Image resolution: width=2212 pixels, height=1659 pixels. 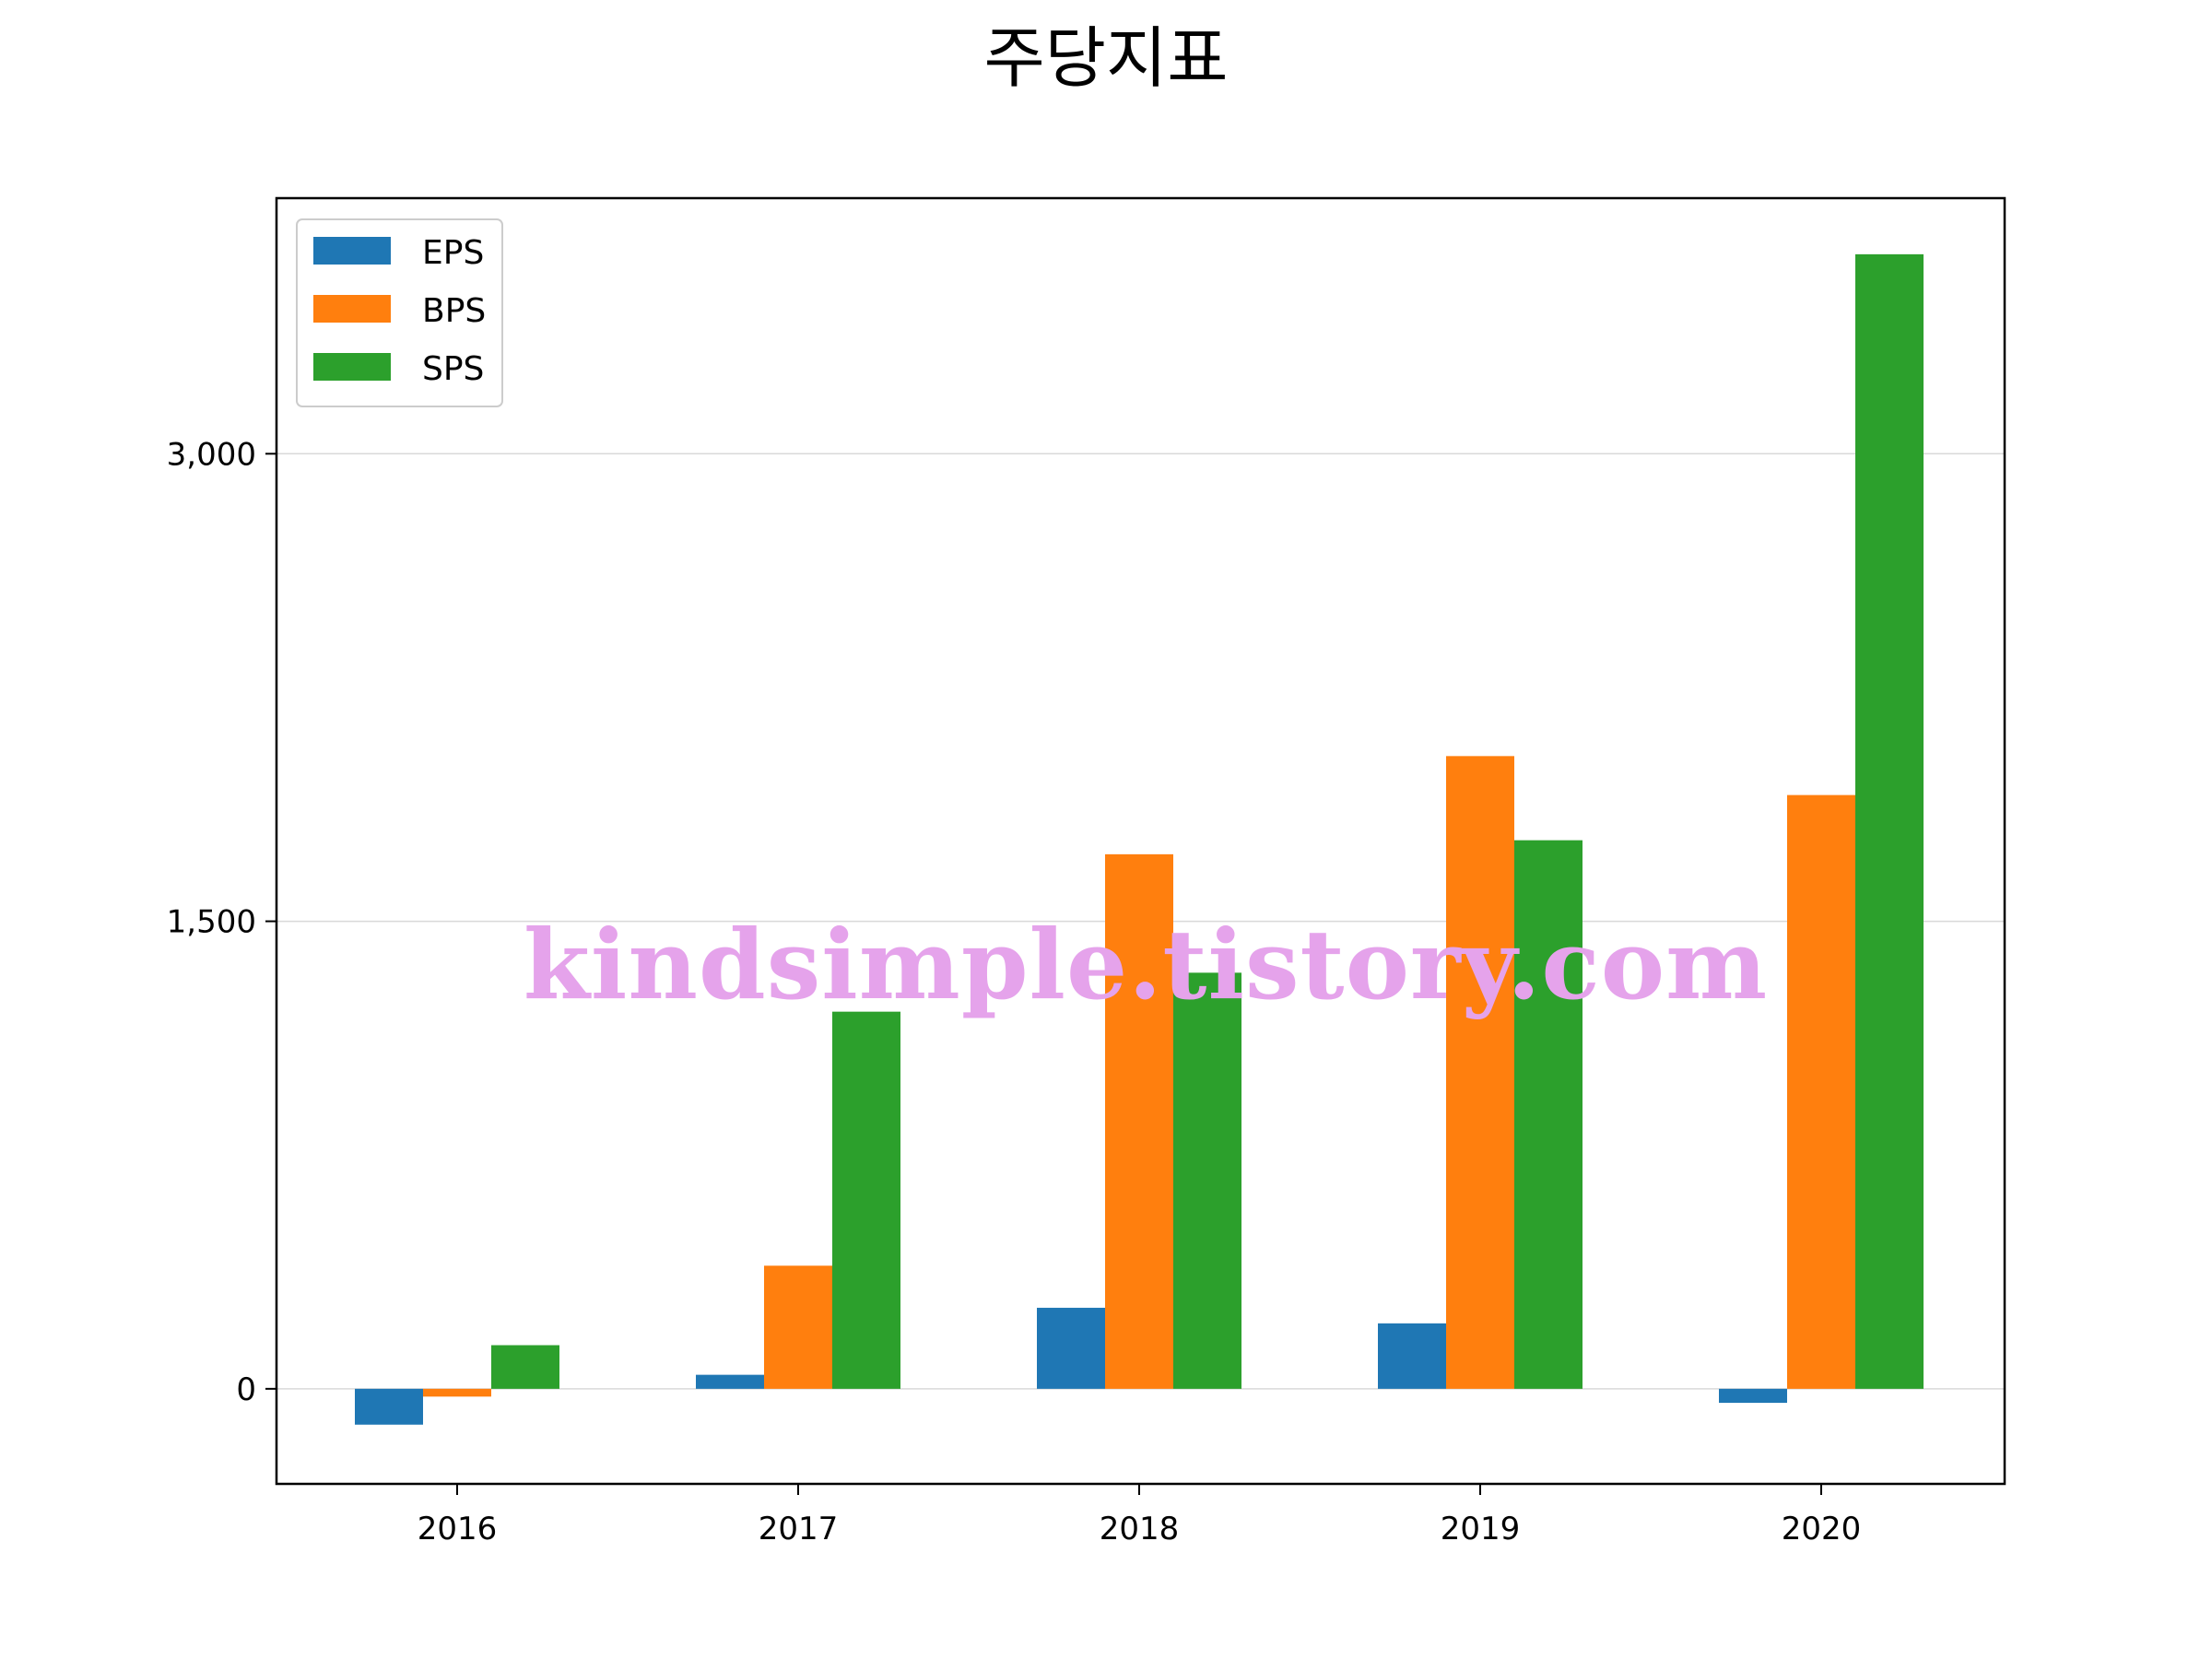 I want to click on bar-eps-2019, so click(x=1412, y=1356).